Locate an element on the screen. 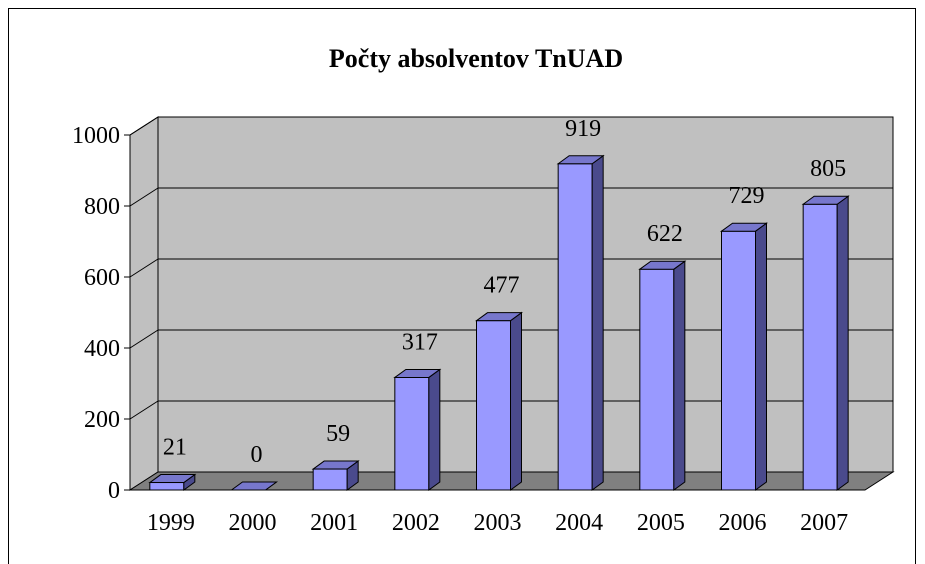 The width and height of the screenshot is (925, 564). data-label: 317 is located at coordinates (420, 342).